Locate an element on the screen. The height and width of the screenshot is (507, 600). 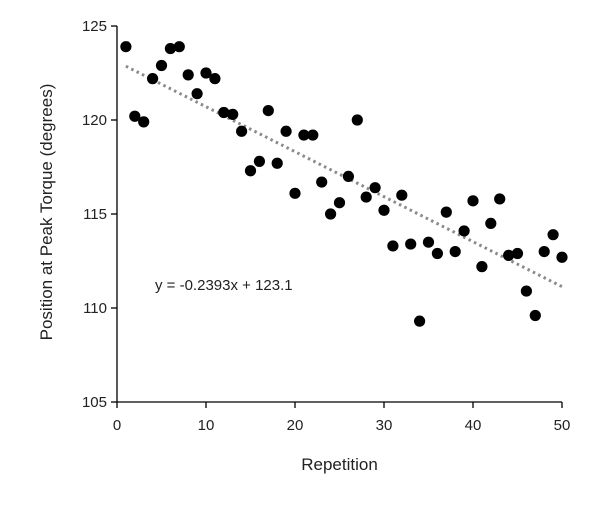
y-tick-label: 120 is located at coordinates (94, 120).